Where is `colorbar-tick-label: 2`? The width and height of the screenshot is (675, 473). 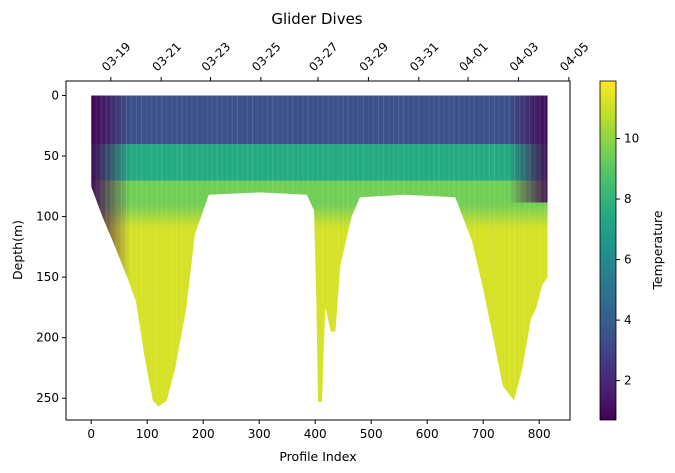
colorbar-tick-label: 2 is located at coordinates (628, 381).